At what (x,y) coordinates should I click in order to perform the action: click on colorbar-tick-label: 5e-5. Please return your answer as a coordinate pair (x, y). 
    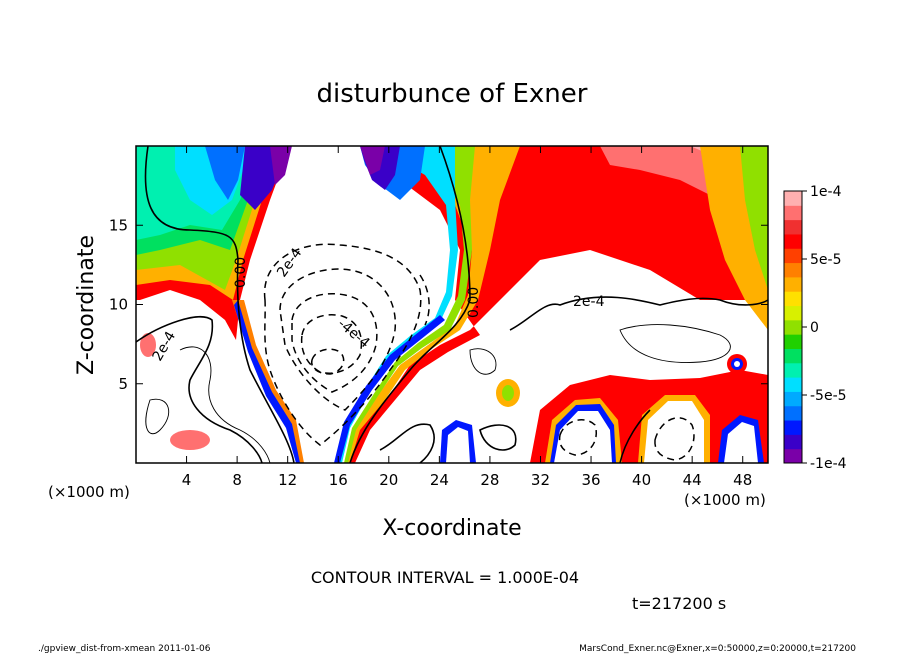
    Looking at the image, I should click on (825, 260).